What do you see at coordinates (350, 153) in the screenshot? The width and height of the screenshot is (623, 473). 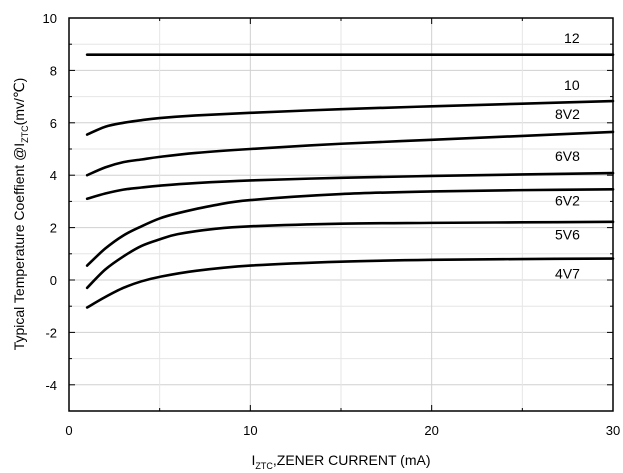 I see `series-line-8v2` at bounding box center [350, 153].